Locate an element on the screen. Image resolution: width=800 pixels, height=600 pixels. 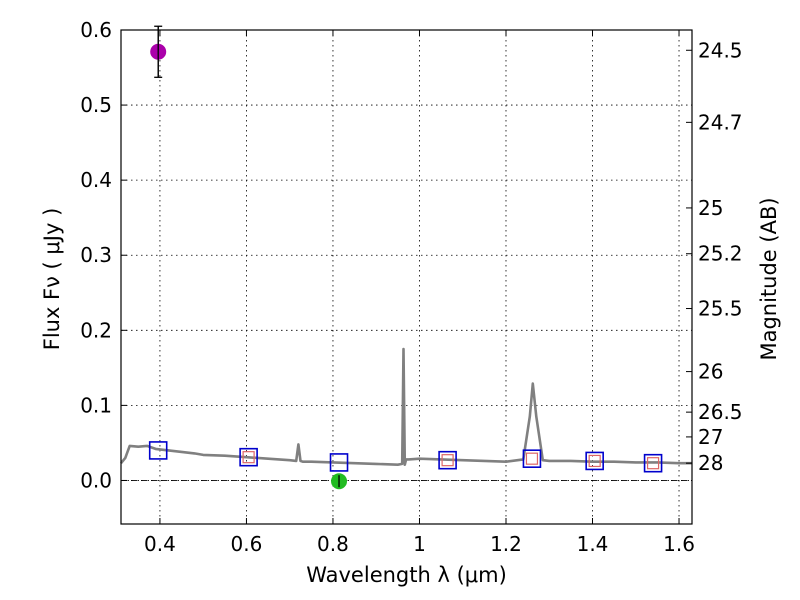
mag-tick-label: 26 is located at coordinates (710, 372).